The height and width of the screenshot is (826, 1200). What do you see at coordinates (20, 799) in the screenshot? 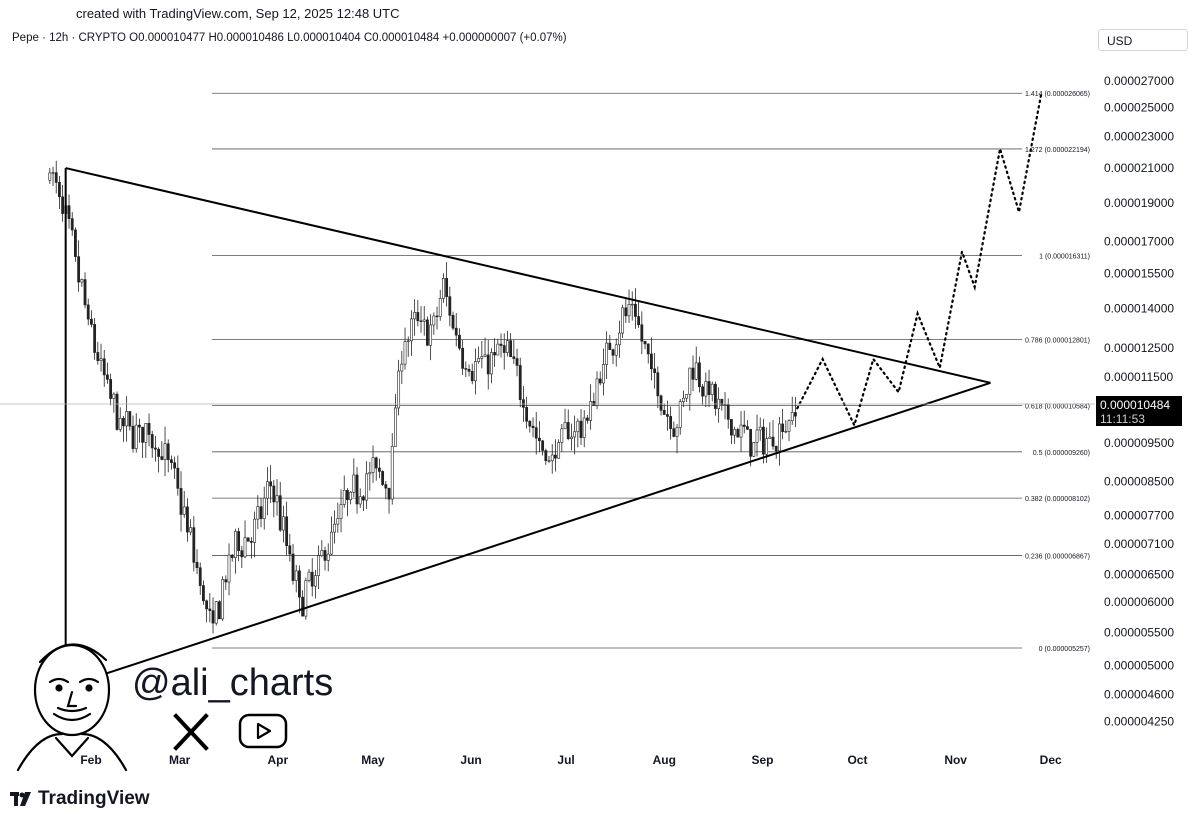
I see `tradingview-logo-icon` at bounding box center [20, 799].